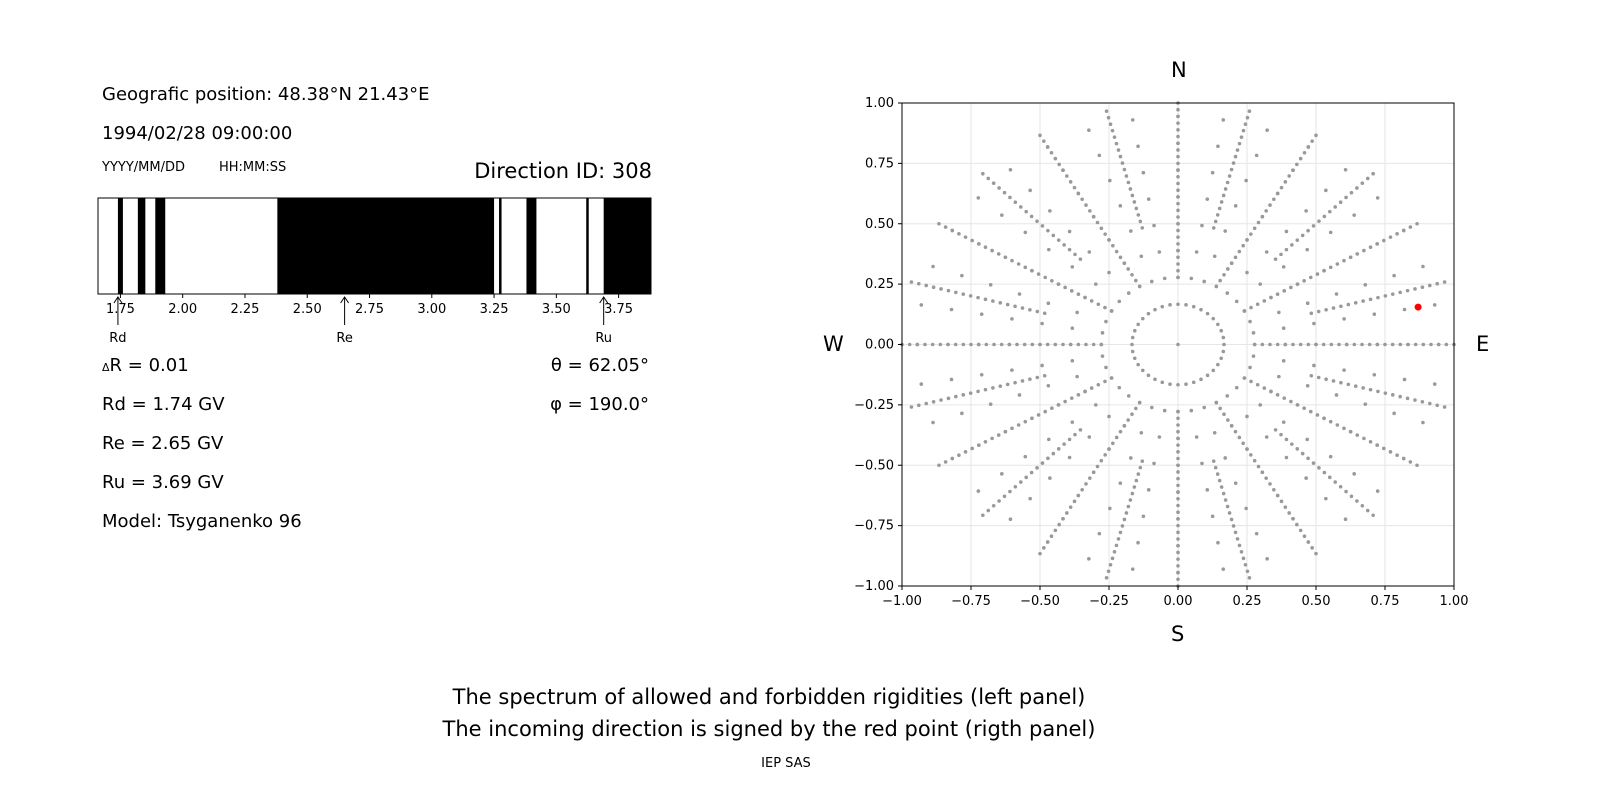 The height and width of the screenshot is (800, 1600). I want to click on x-tick-label: −0.25, so click(1109, 601).